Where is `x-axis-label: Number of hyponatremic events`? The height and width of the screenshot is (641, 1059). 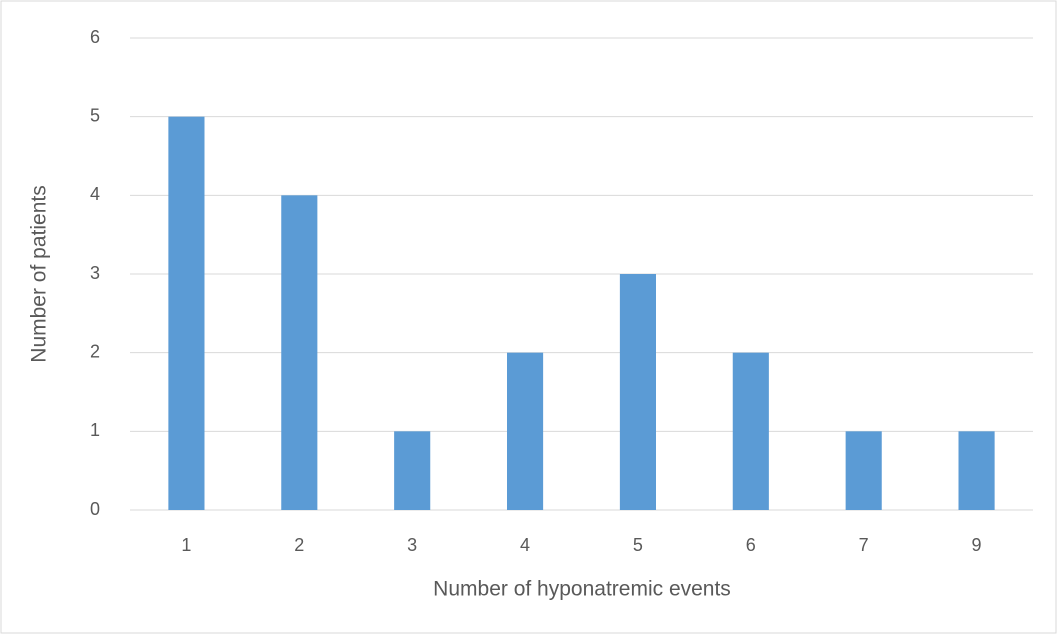 x-axis-label: Number of hyponatremic events is located at coordinates (582, 589).